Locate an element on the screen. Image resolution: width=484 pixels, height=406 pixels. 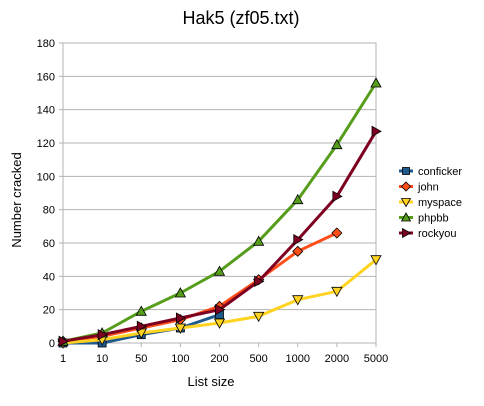
y-tick-label: 100 is located at coordinates (46, 177).